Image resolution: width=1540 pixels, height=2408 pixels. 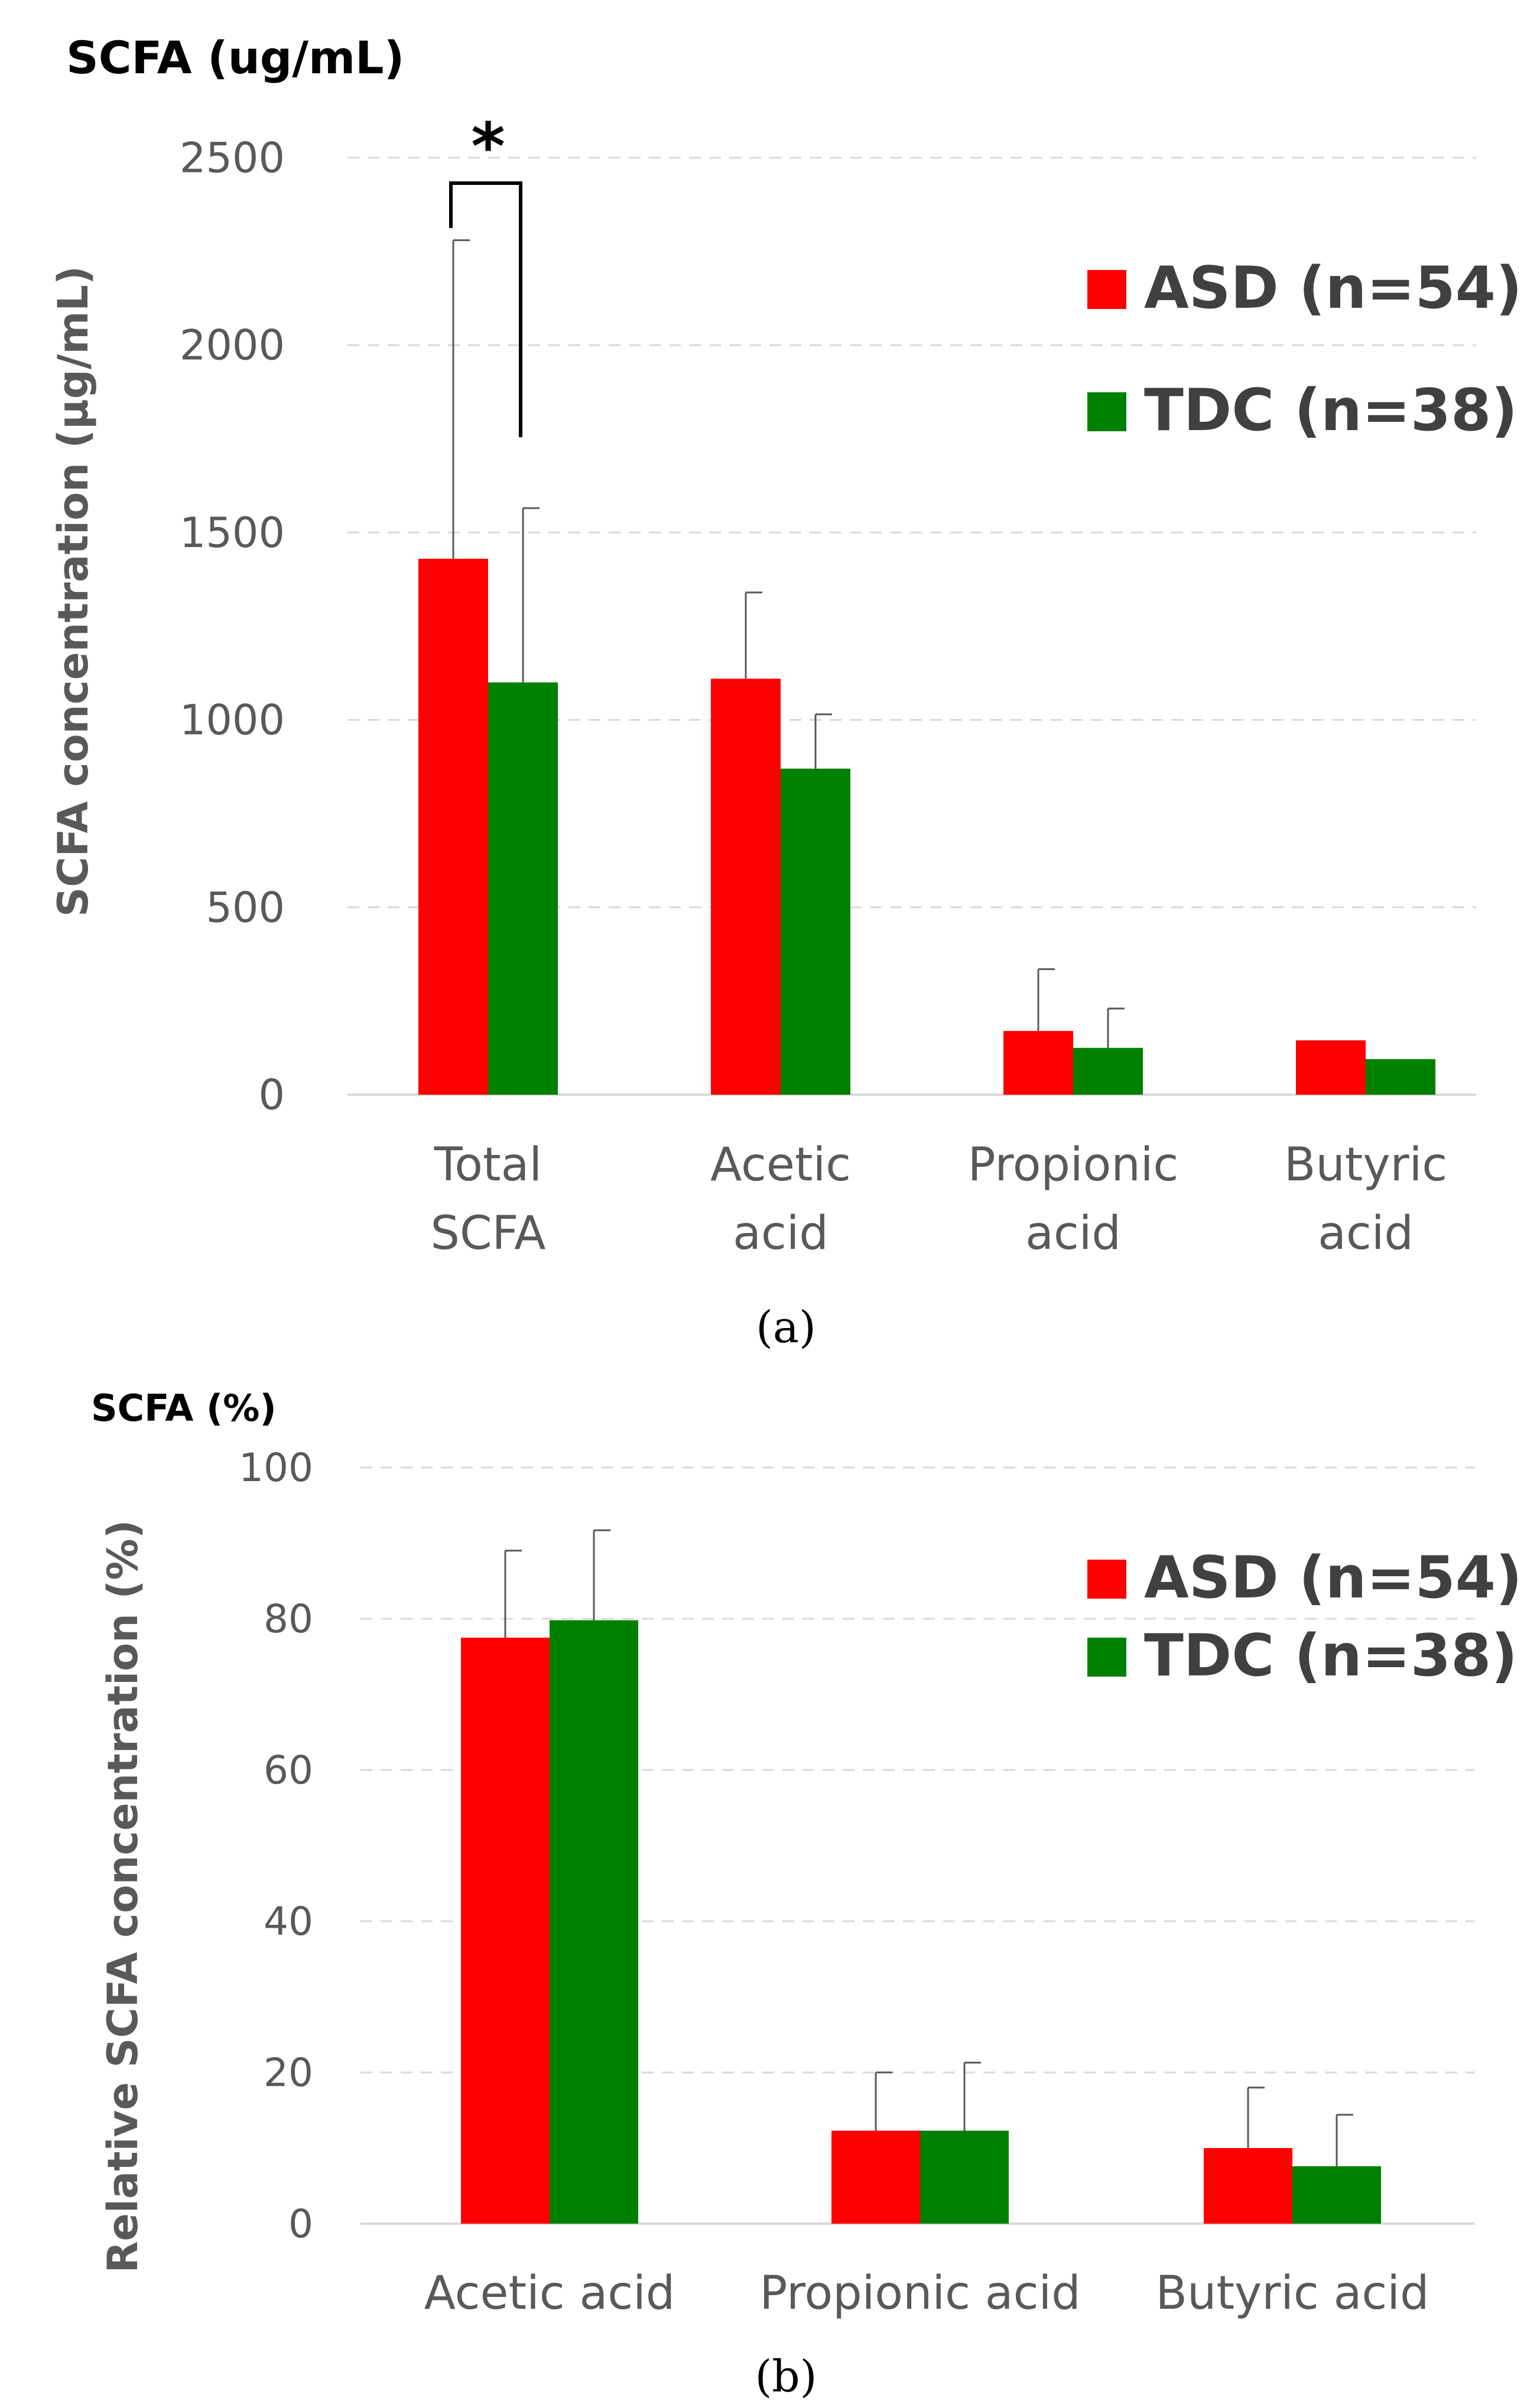 What do you see at coordinates (1365, 1165) in the screenshot?
I see `chart-a-category-label: Butyric` at bounding box center [1365, 1165].